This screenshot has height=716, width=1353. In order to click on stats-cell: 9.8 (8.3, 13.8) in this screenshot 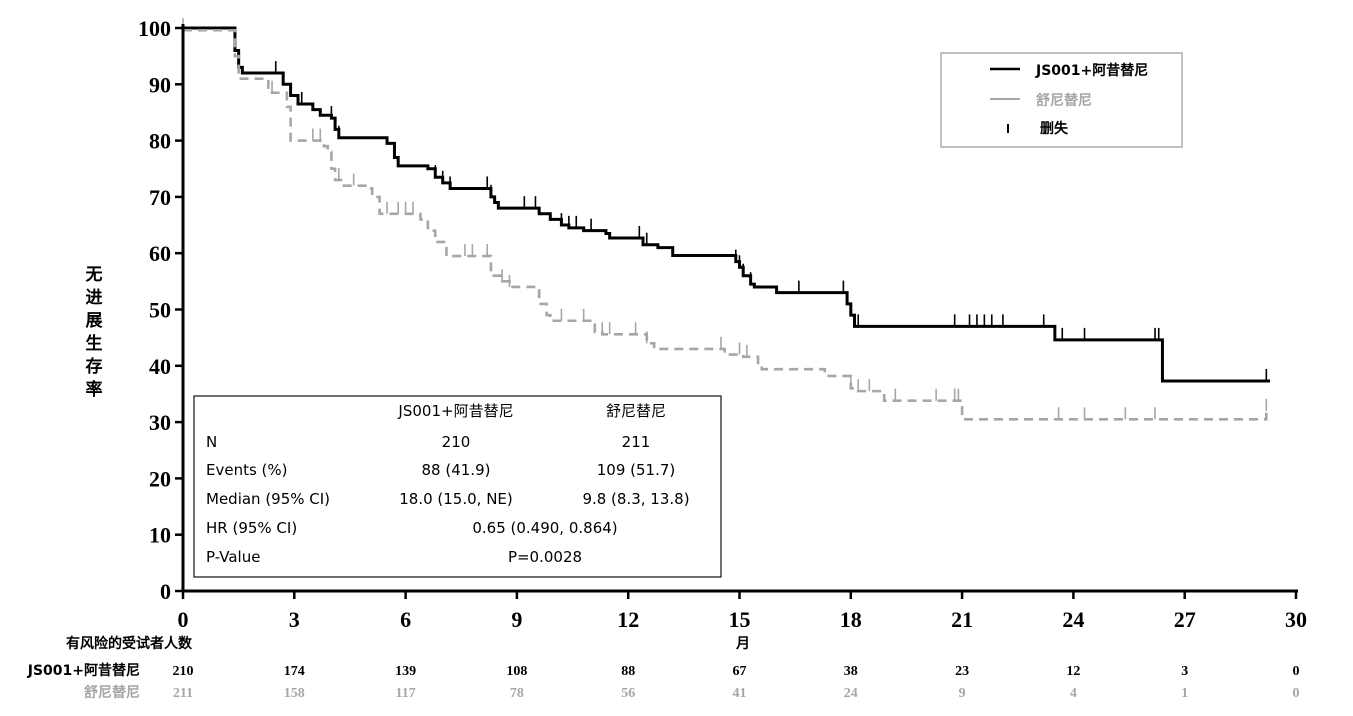, I will do `click(635, 499)`.